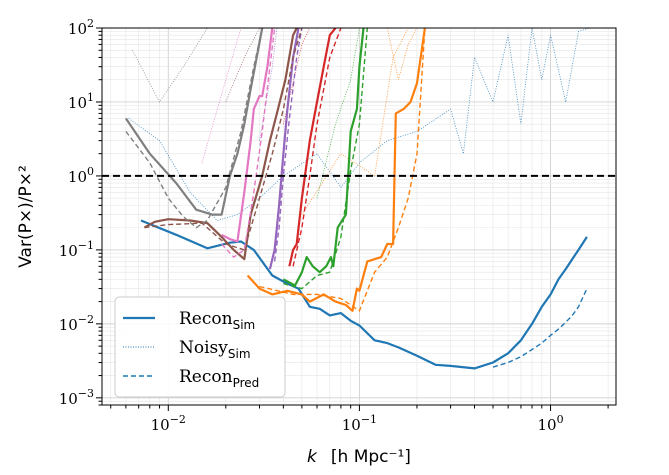 The image size is (669, 475). I want to click on y-tick-label: 10⁻³, so click(76, 397).